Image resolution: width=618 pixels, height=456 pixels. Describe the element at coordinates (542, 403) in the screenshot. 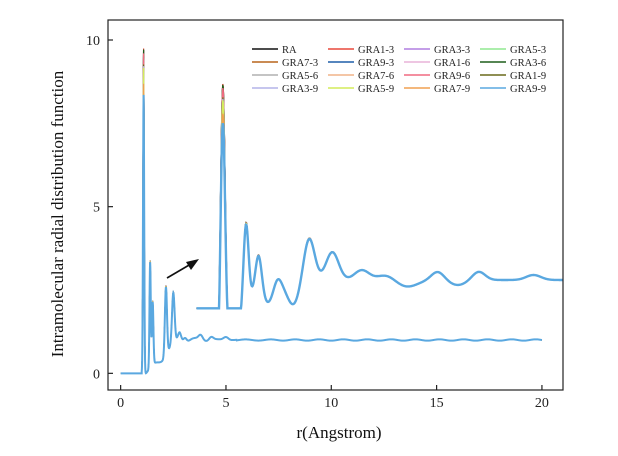

I see `x-tick-label: 20` at that location.